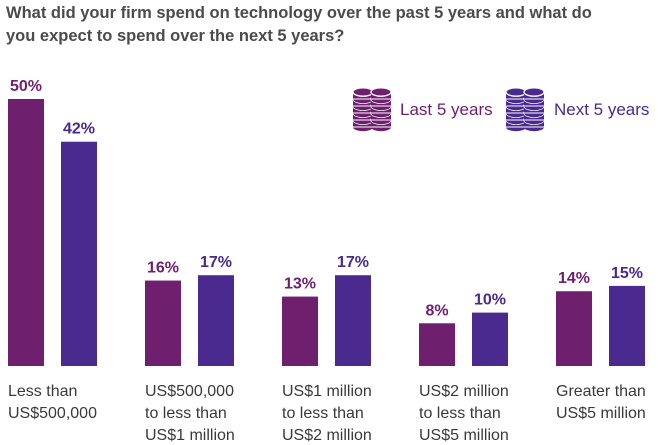  I want to click on legend-label: Next 5 years, so click(601, 109).